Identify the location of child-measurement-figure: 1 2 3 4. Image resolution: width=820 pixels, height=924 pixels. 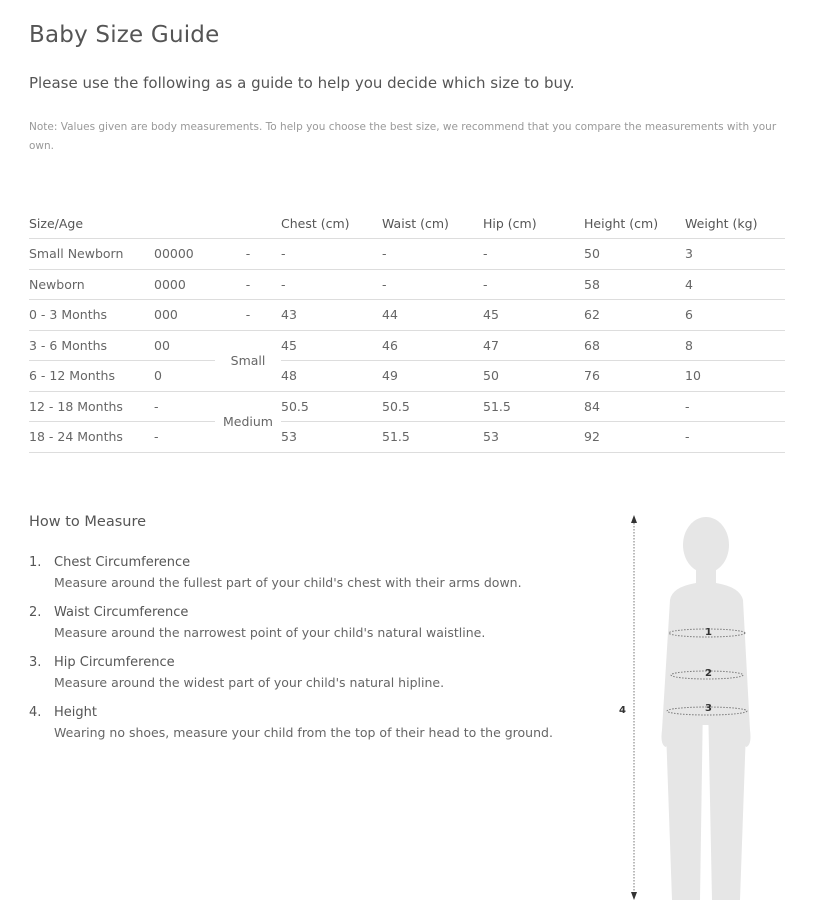
(685, 707).